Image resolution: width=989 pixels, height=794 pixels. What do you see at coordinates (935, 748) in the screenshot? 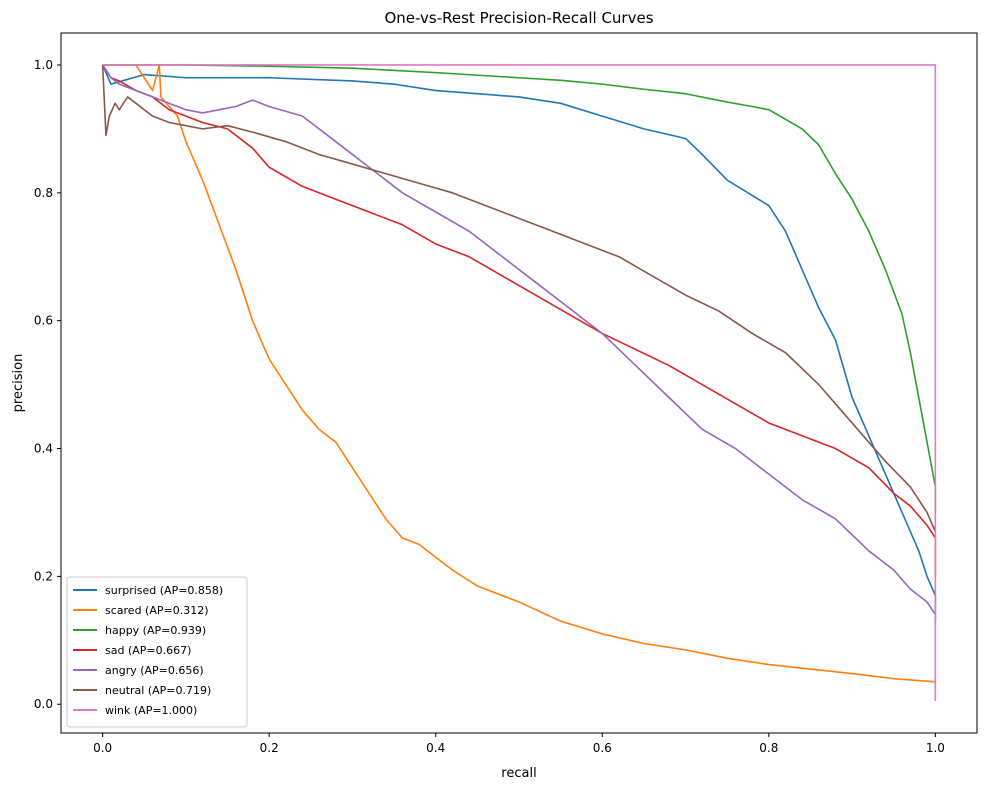
I see `x-tick-label: 1.0` at bounding box center [935, 748].